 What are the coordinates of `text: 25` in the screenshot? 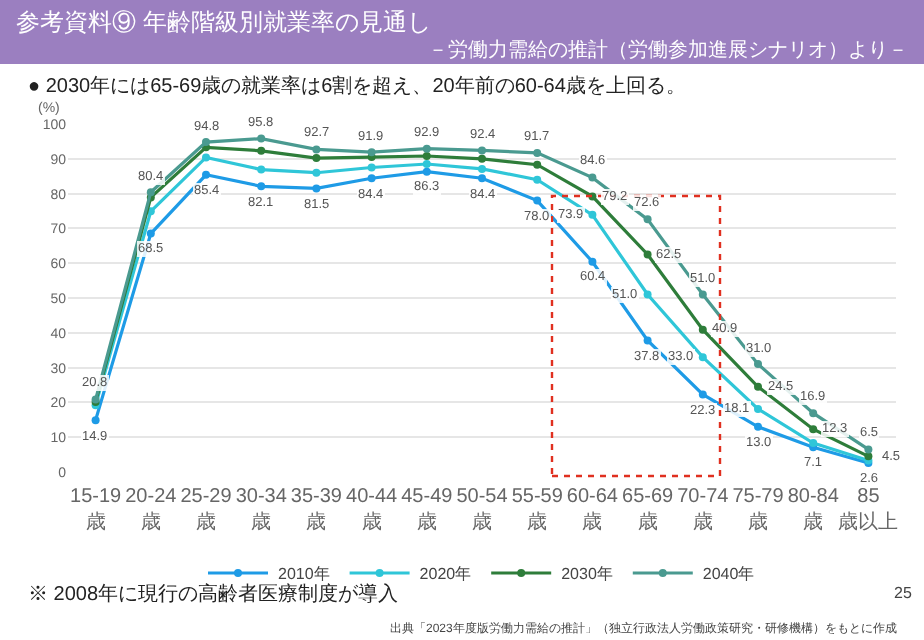 It's located at (903, 593).